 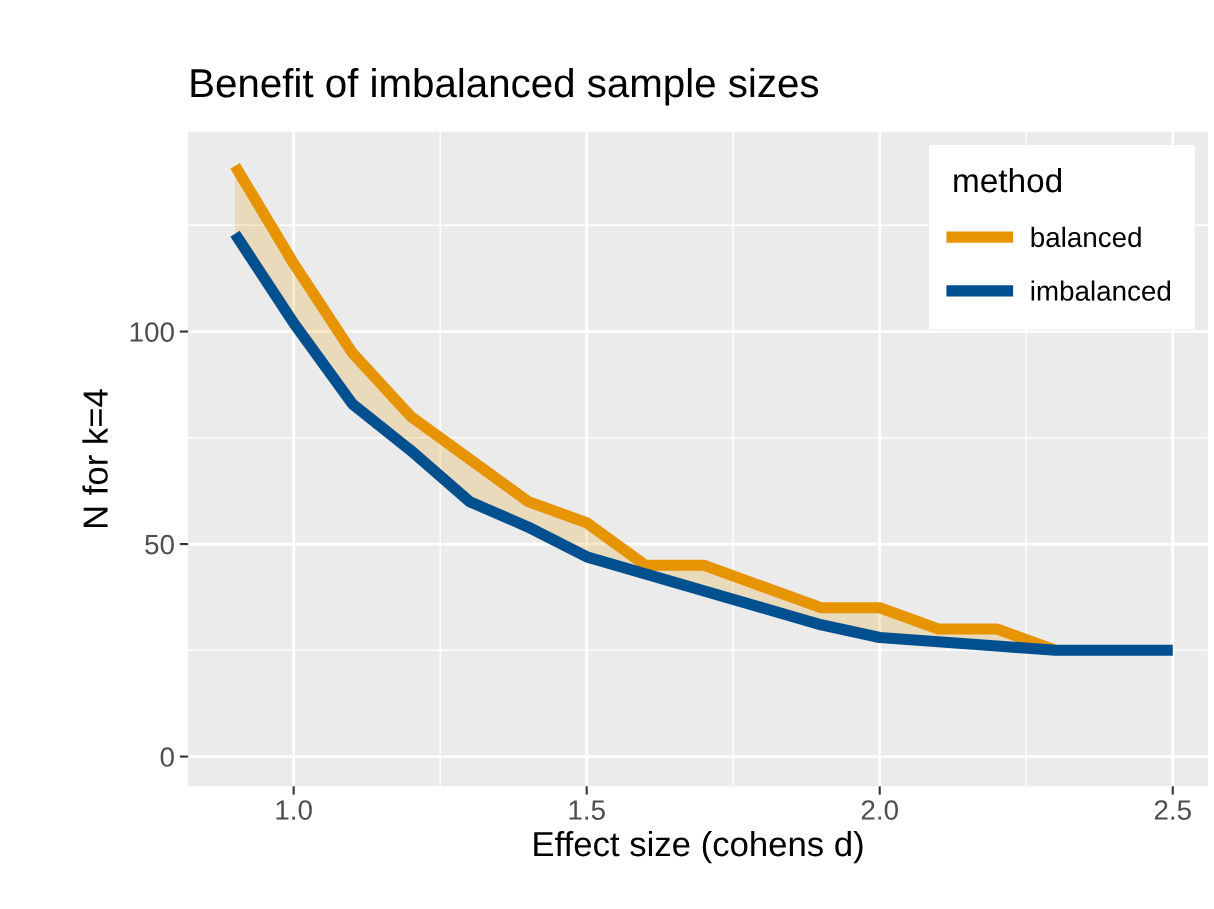 What do you see at coordinates (505, 86) in the screenshot?
I see `chart-title: Benefit of imbalanced sample sizes` at bounding box center [505, 86].